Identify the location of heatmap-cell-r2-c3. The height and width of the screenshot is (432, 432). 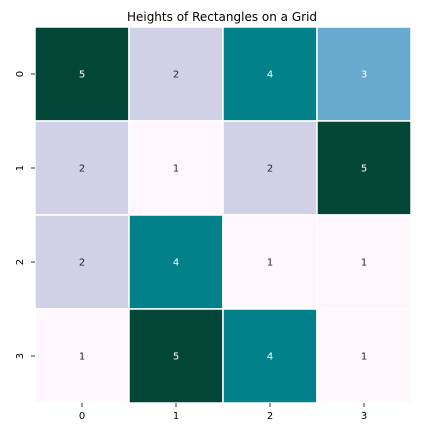
(364, 262).